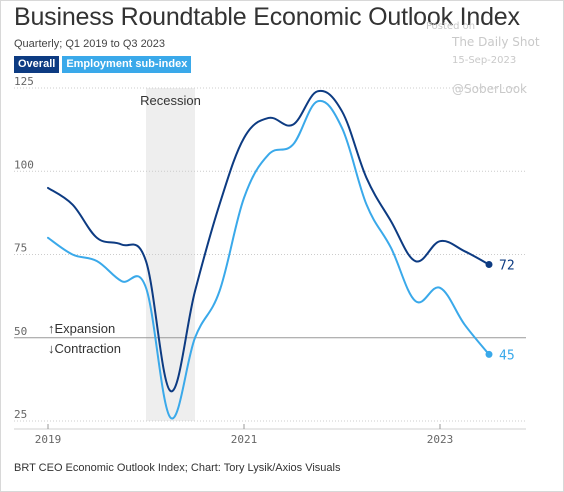  What do you see at coordinates (489, 89) in the screenshot?
I see `watermark-handle: @SoberLook` at bounding box center [489, 89].